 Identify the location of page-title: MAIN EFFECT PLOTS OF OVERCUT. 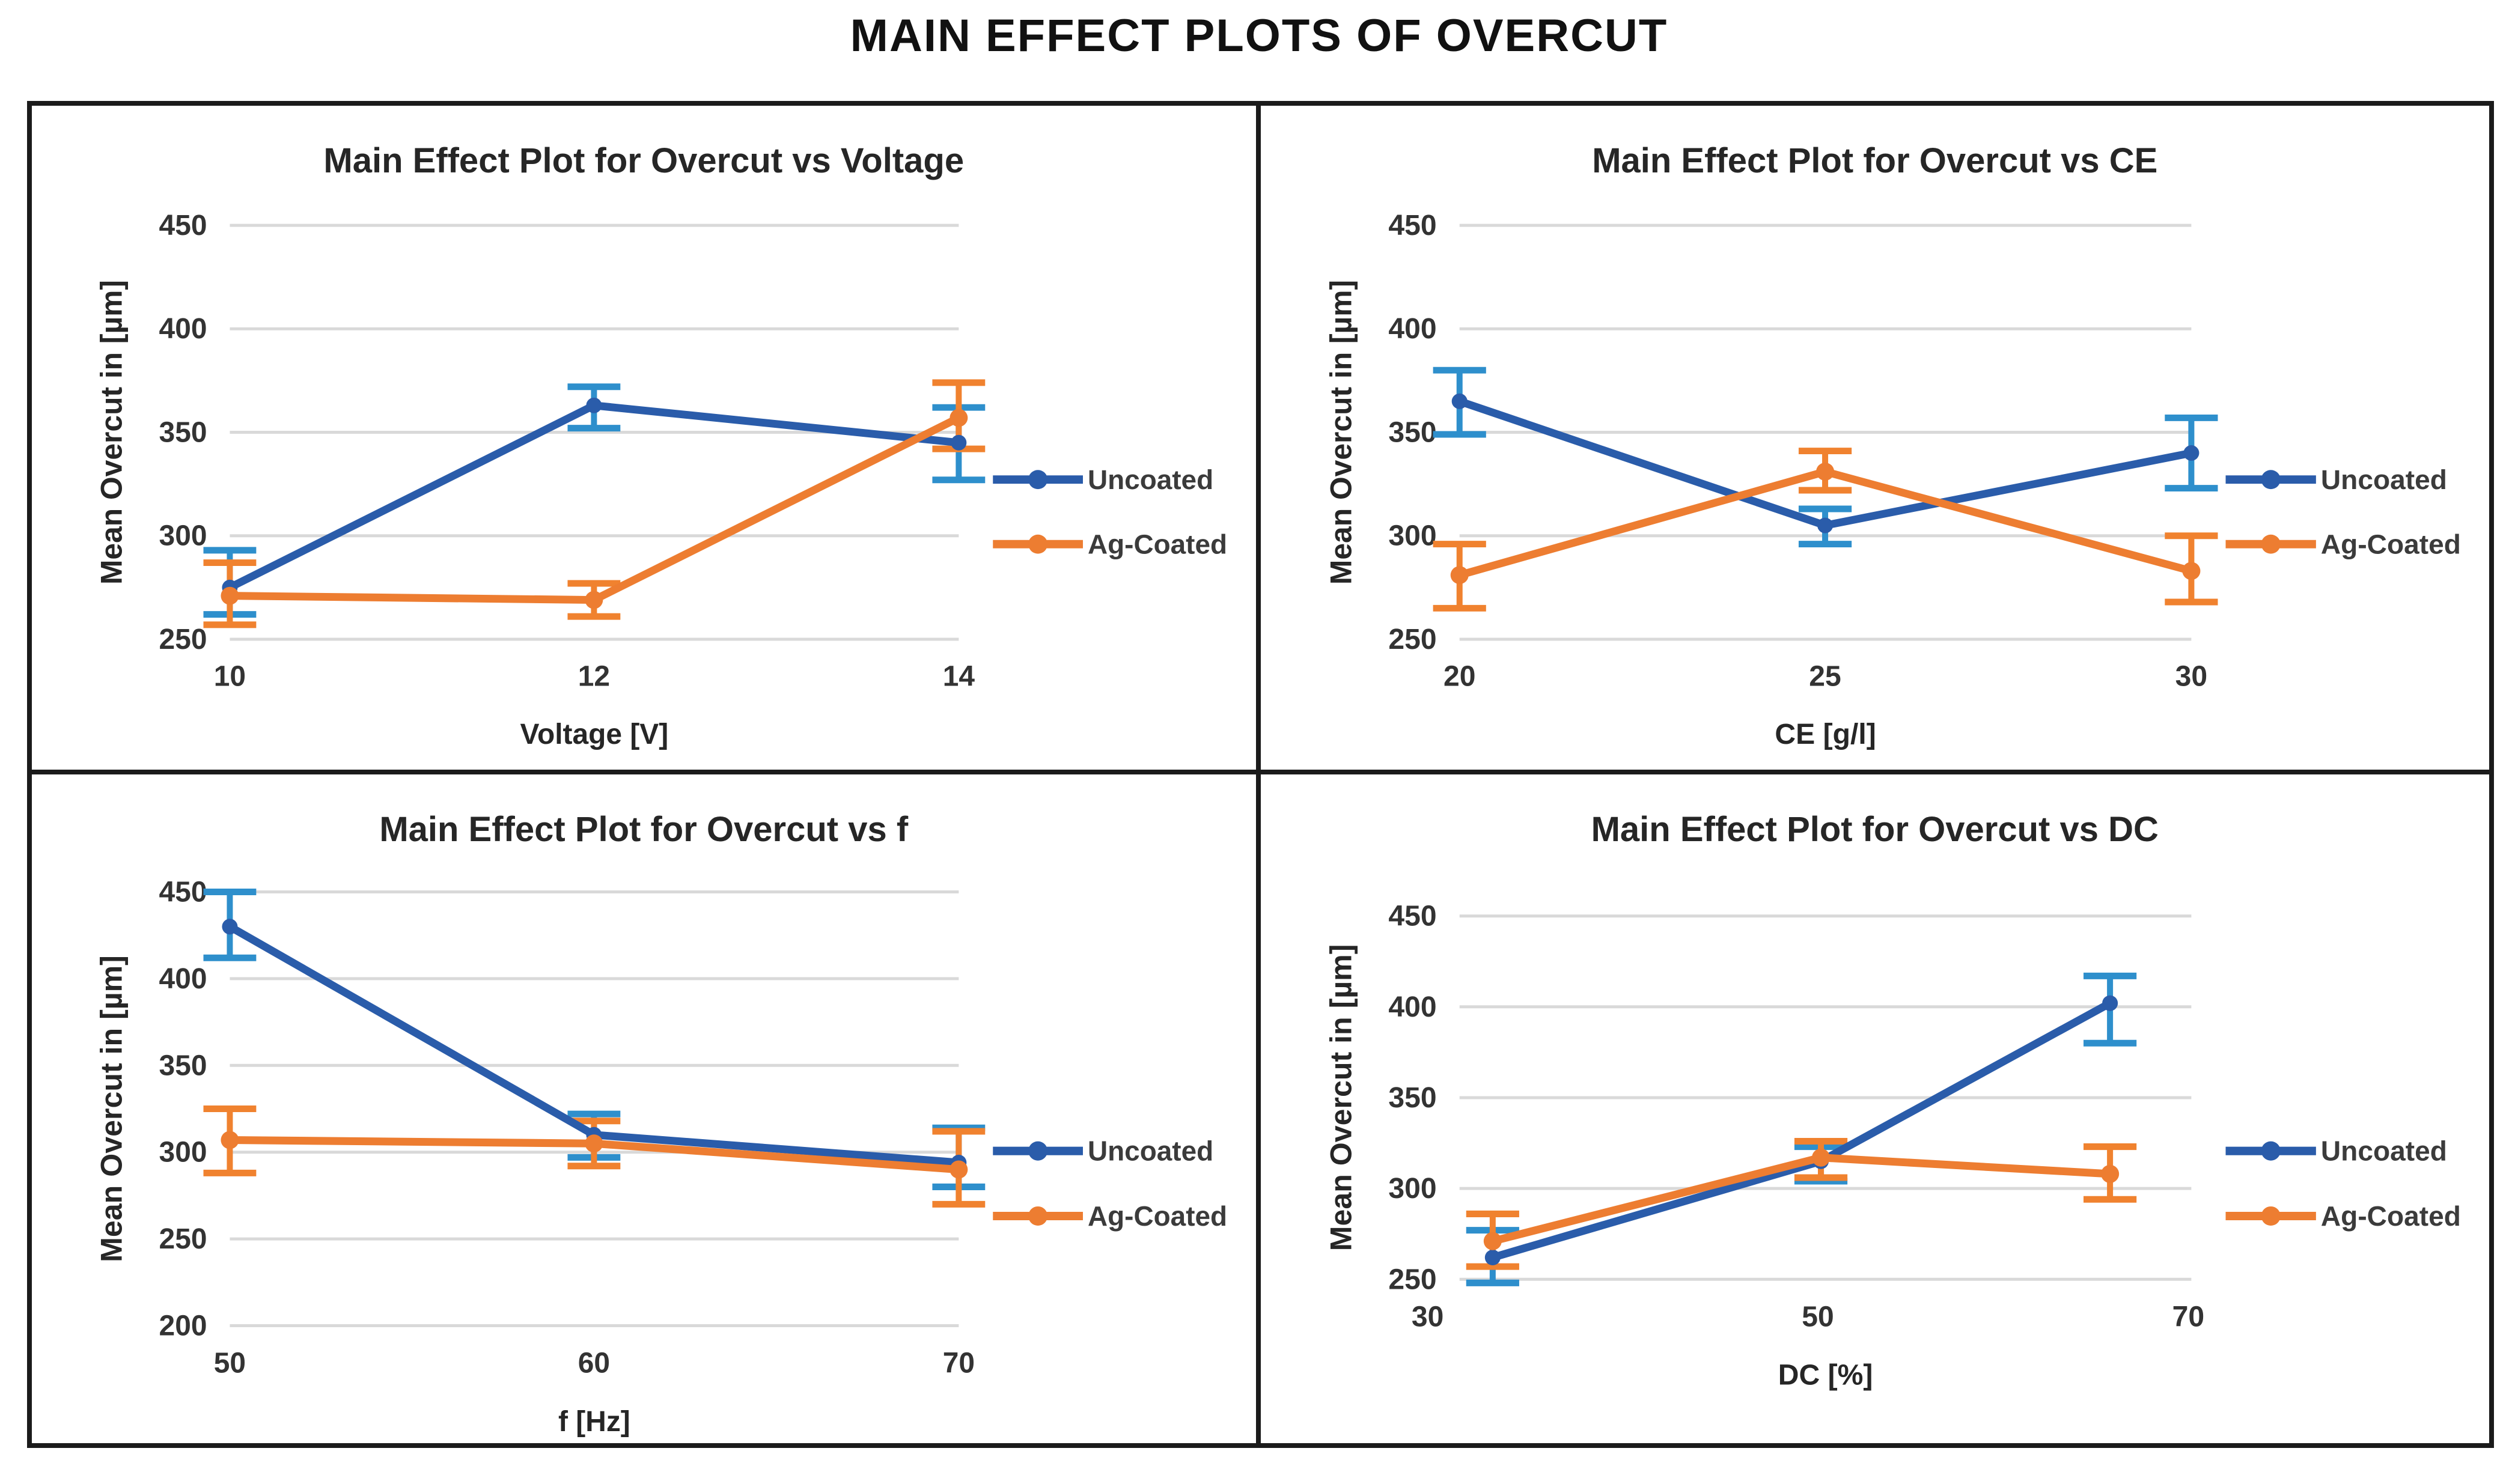
(1259, 35).